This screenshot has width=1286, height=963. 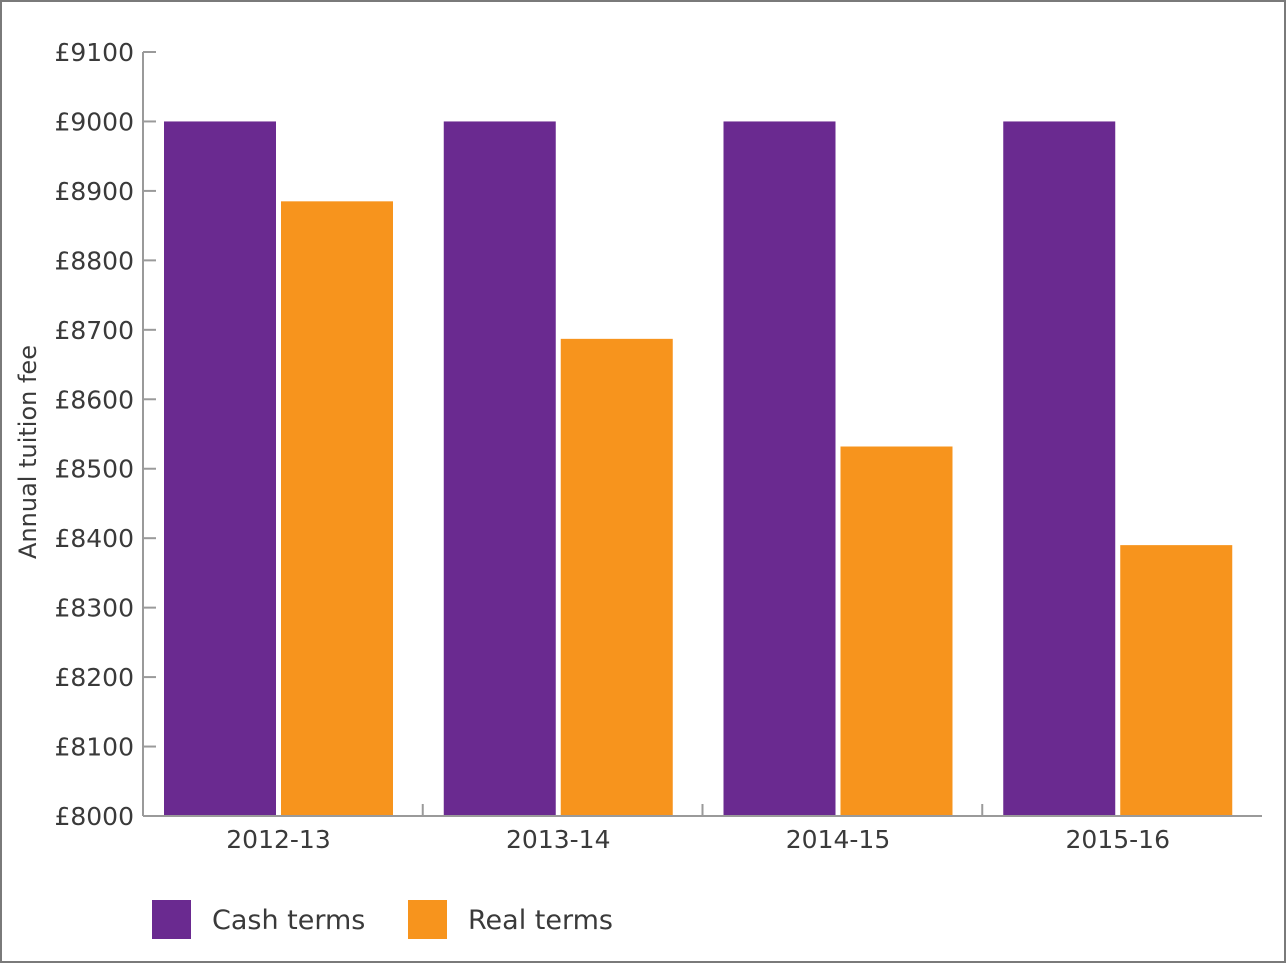 I want to click on y-tick-label: £8000, so click(x=94, y=816).